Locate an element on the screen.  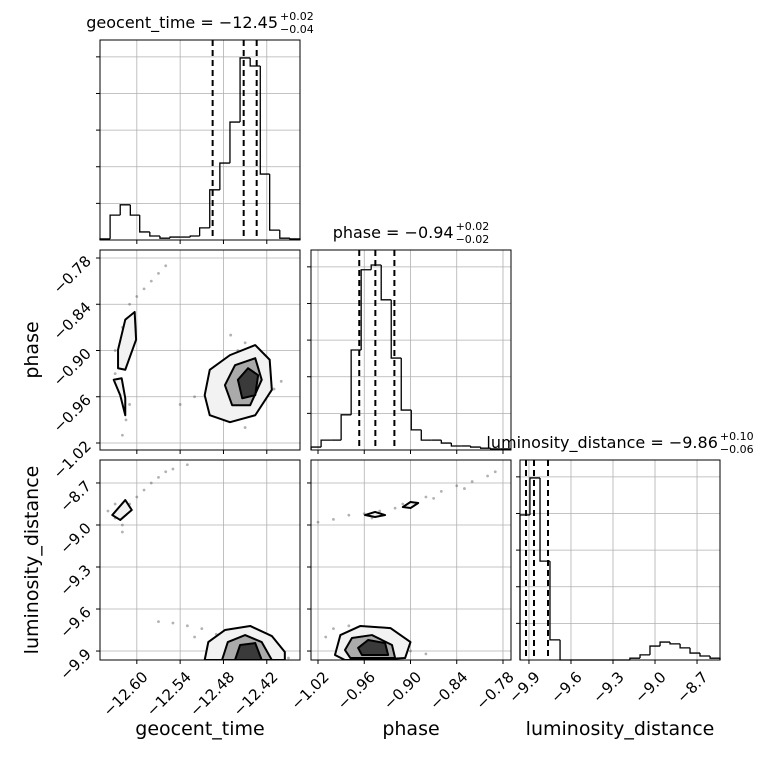
y-axis-label: phase is located at coordinates (32, 349).